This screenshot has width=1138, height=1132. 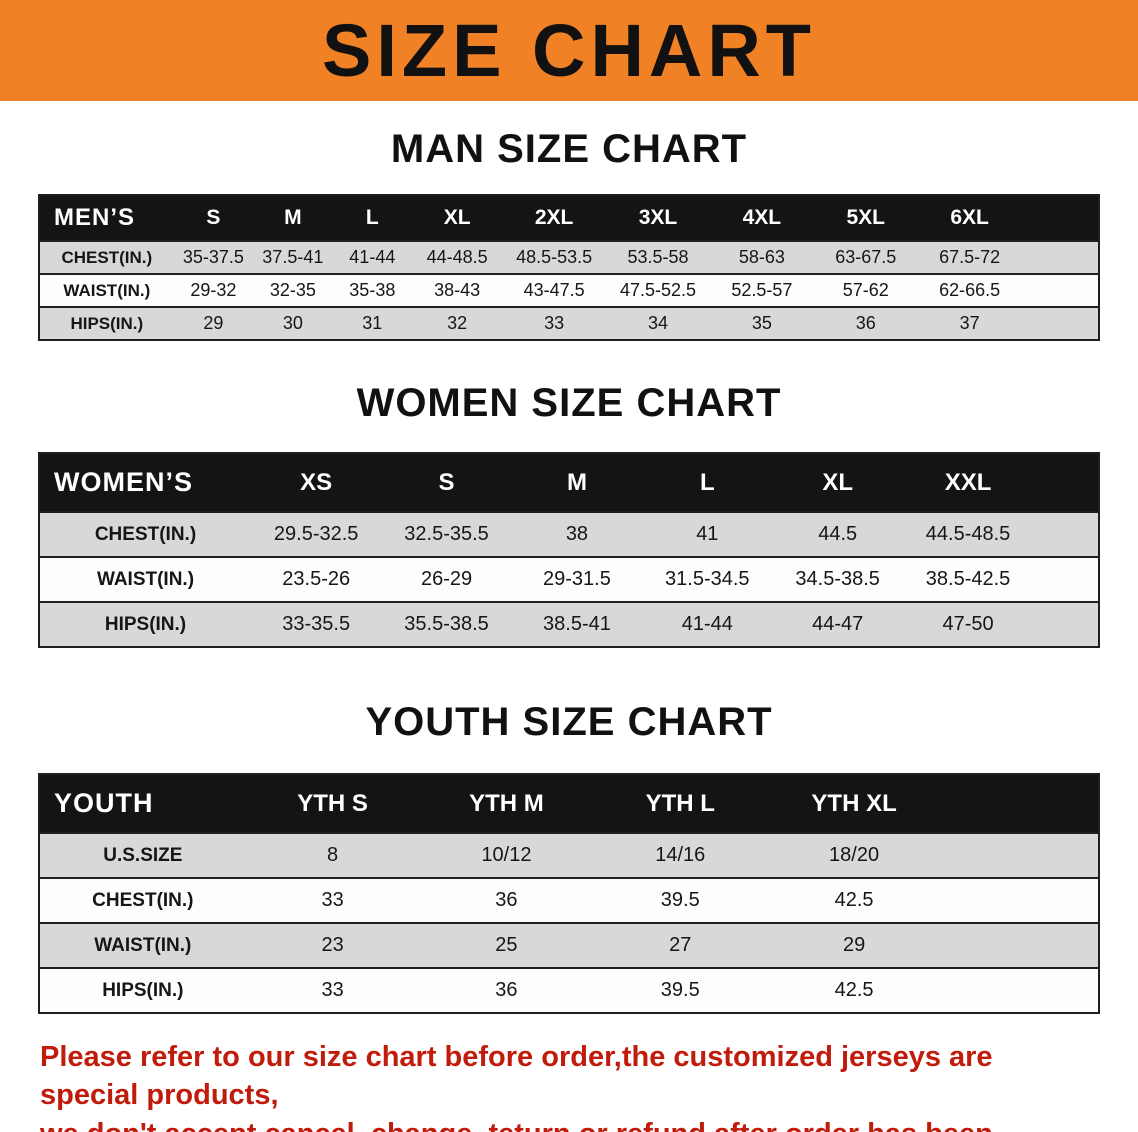 What do you see at coordinates (865, 218) in the screenshot?
I see `size-column-header: 5XL` at bounding box center [865, 218].